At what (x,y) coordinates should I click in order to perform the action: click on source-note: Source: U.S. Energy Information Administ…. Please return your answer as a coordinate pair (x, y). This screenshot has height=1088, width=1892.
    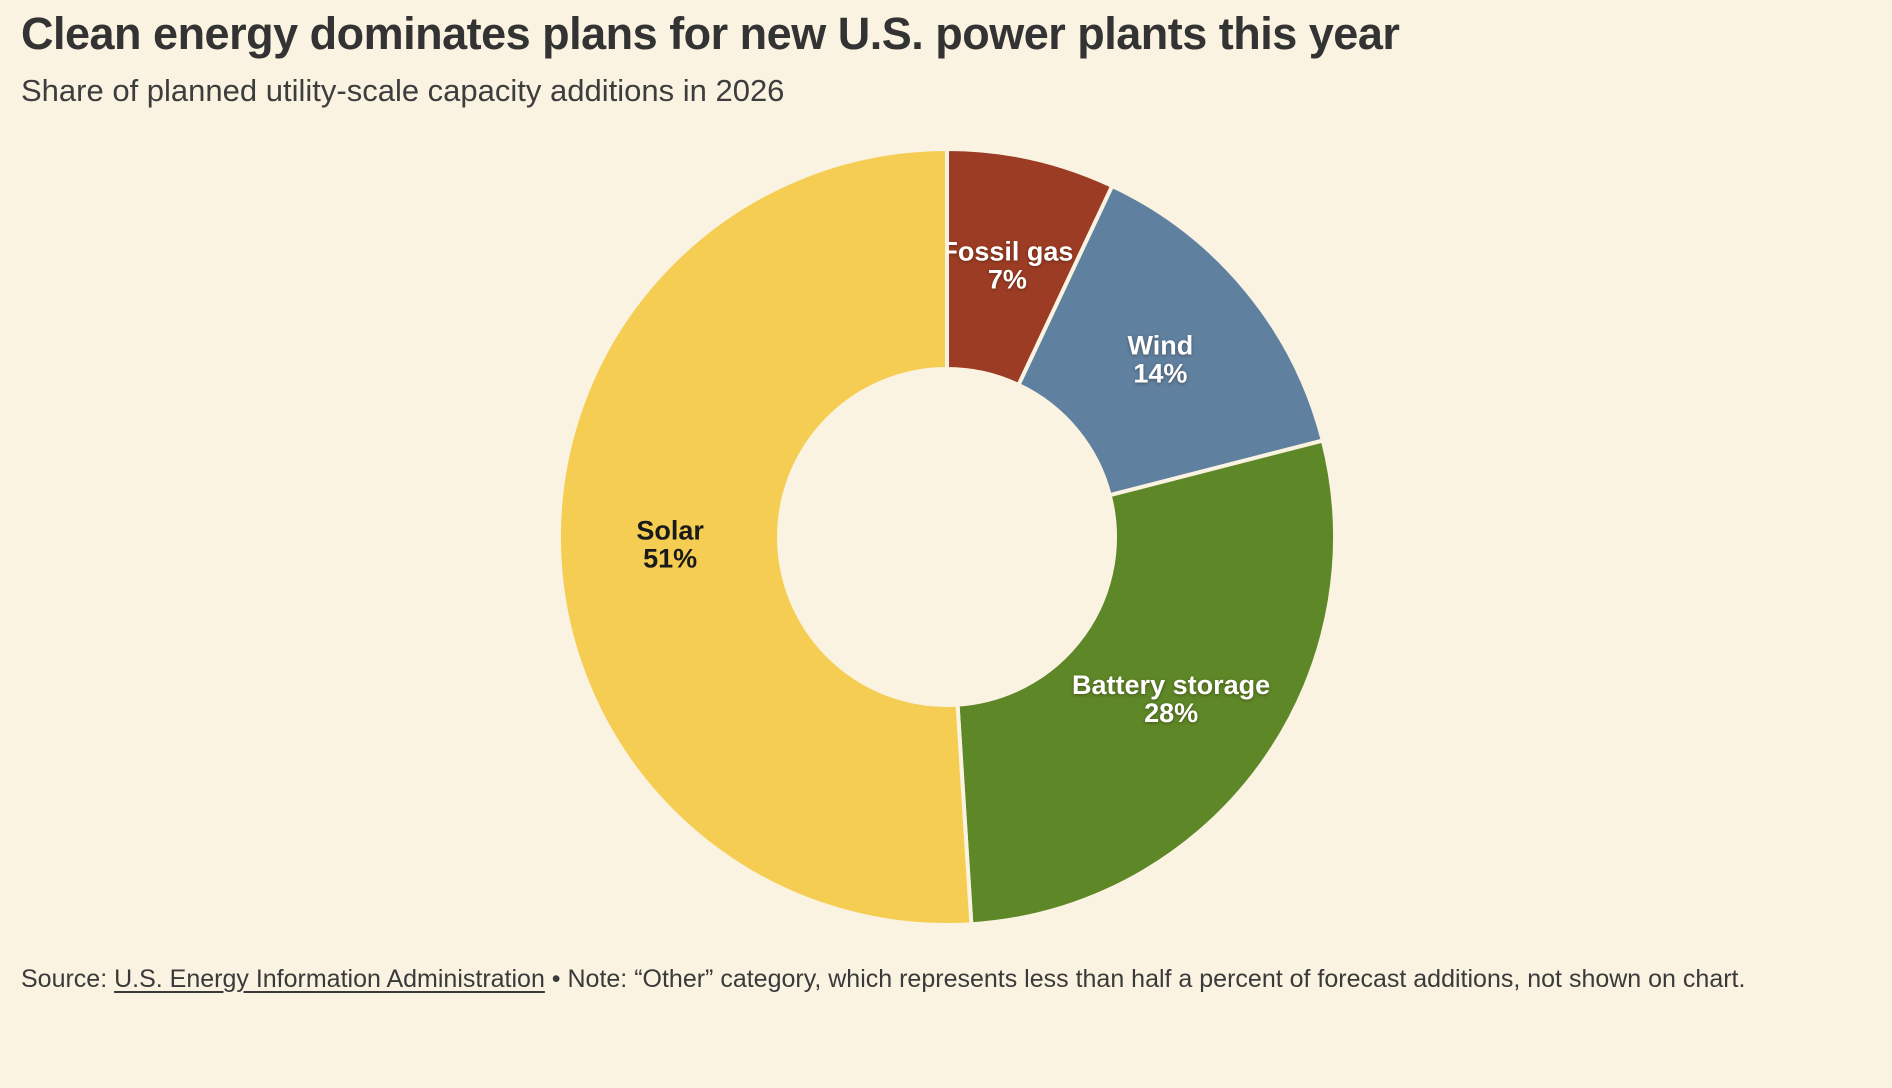
    Looking at the image, I should click on (947, 979).